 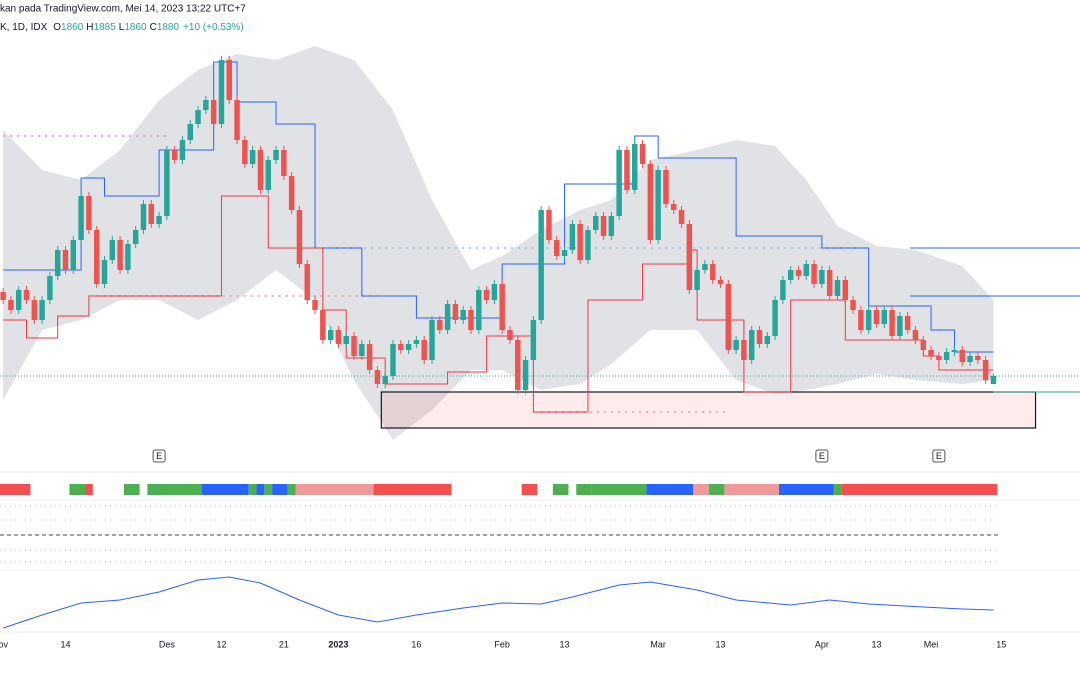 What do you see at coordinates (24, 27) in the screenshot?
I see `symbol: K, 1D, IDX` at bounding box center [24, 27].